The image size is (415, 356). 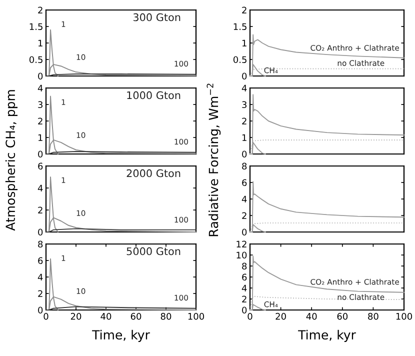 I want to click on annotation: 300 Gton, so click(x=156, y=17).